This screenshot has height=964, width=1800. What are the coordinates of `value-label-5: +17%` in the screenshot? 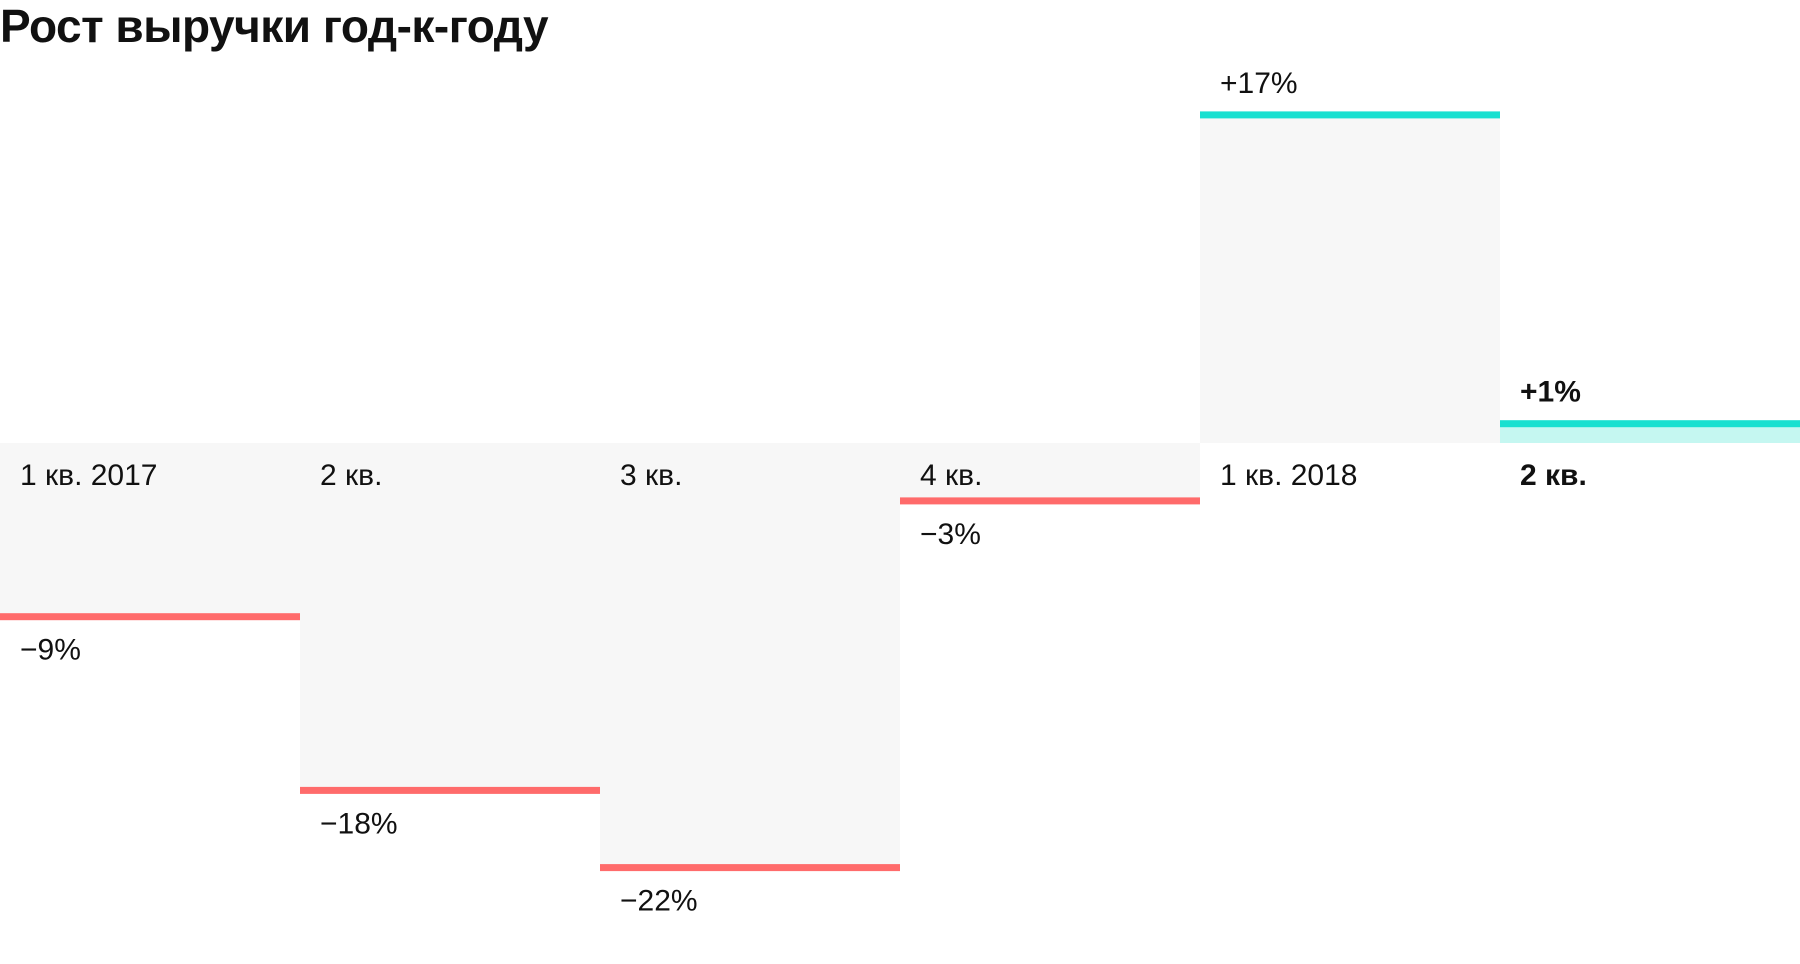 It's located at (1259, 83).